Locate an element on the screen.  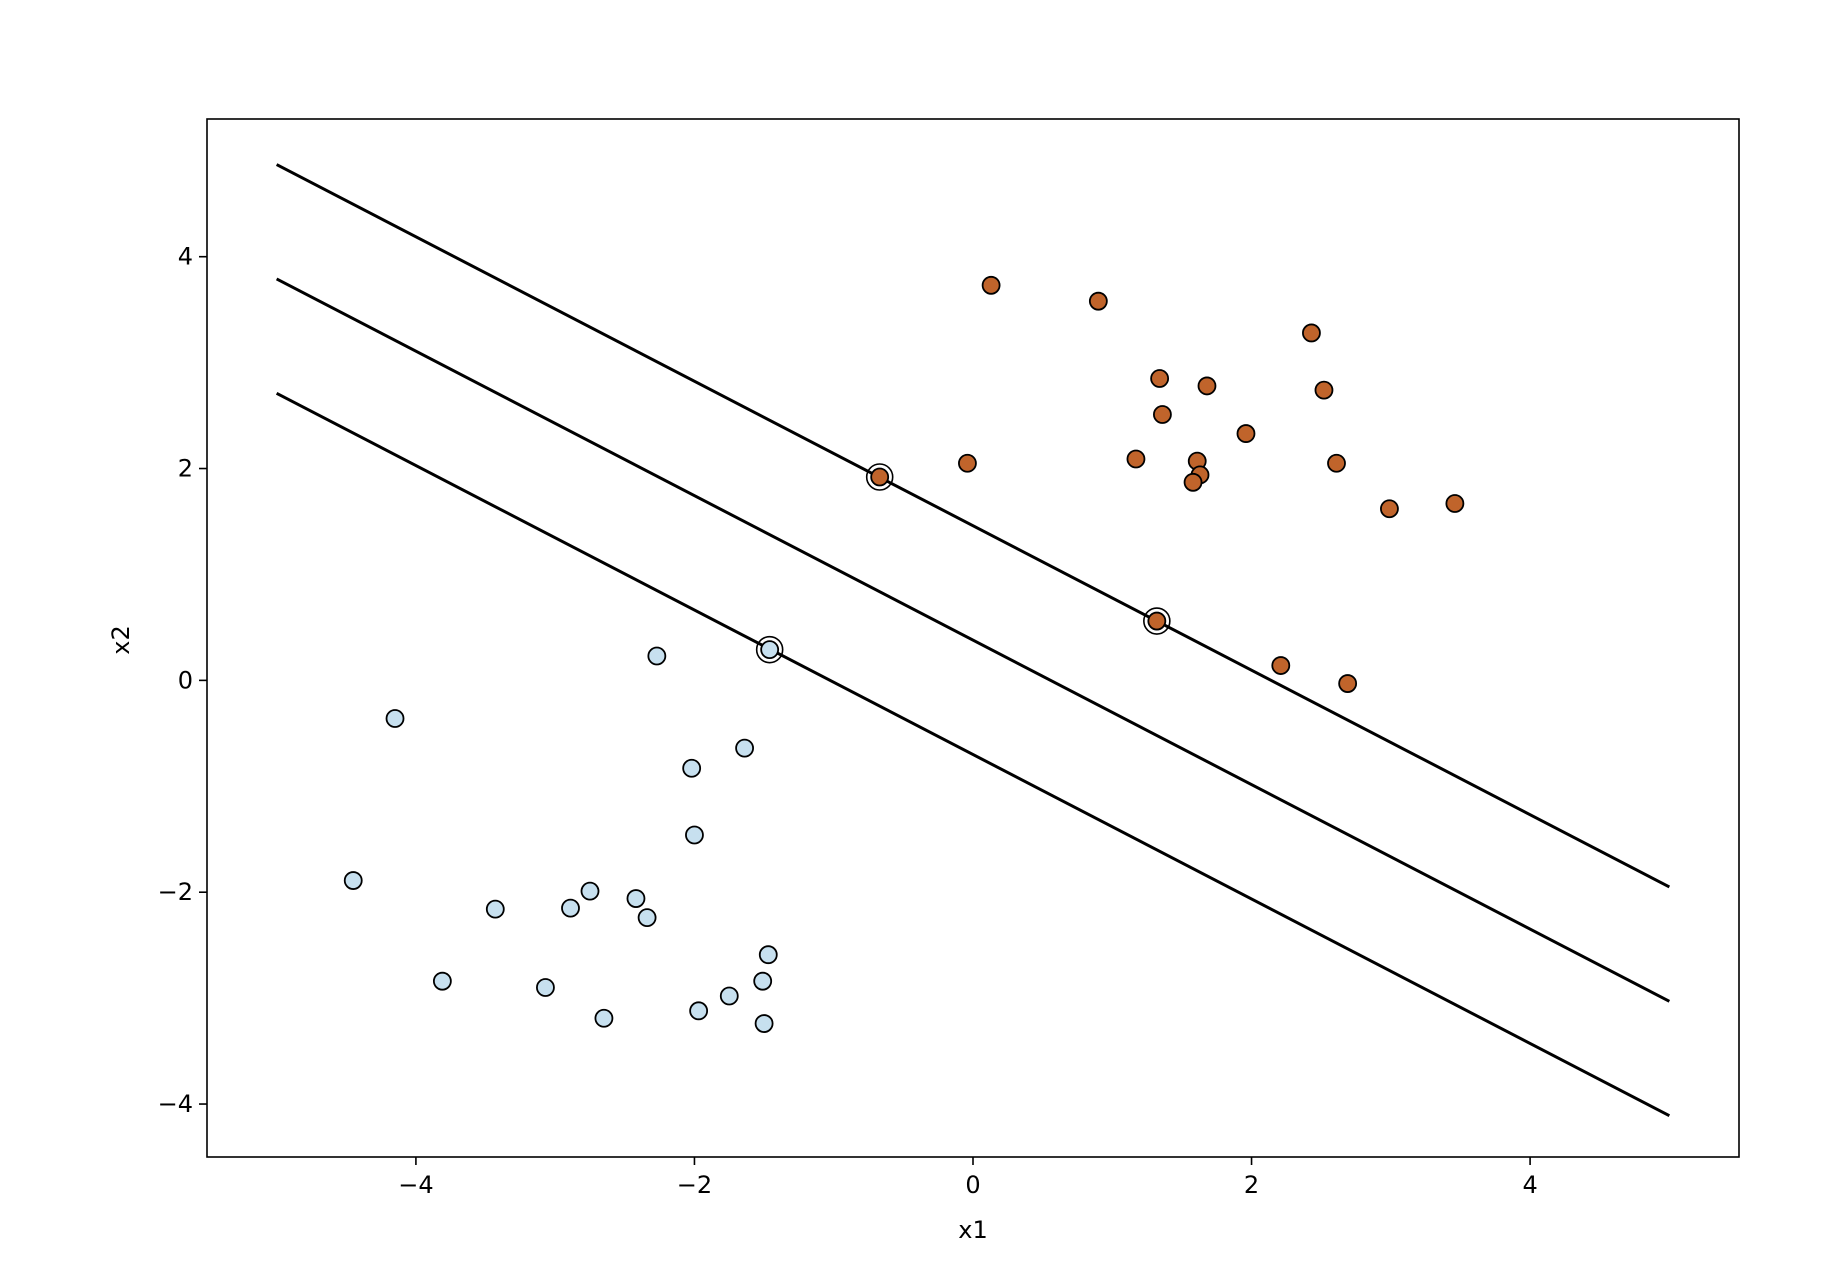
x-tick-label: −4 is located at coordinates (415, 1185).